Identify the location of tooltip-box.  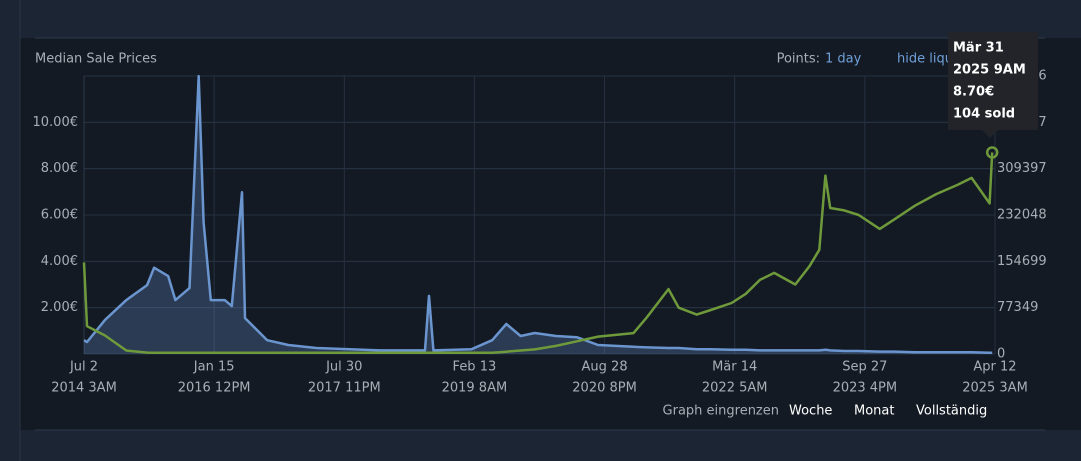
(993, 81).